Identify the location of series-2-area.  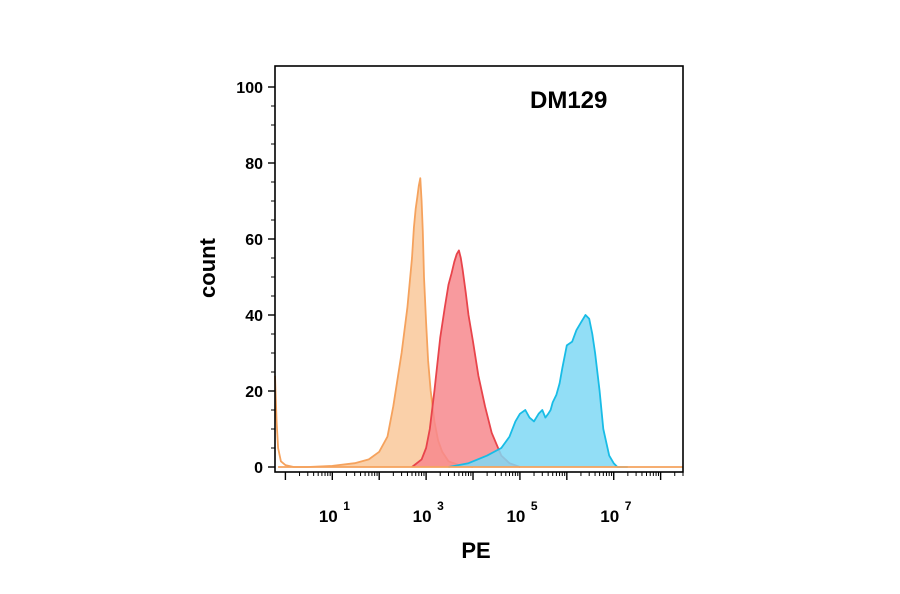
(466, 358).